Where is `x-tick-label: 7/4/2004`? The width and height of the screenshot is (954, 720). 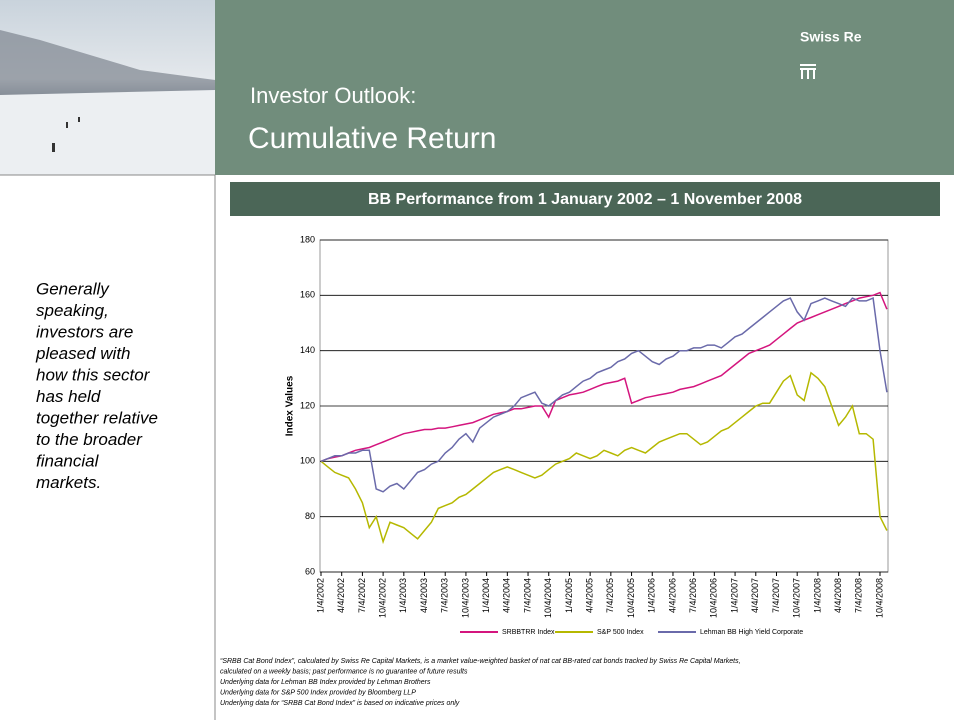 x-tick-label: 7/4/2004 is located at coordinates (527, 595).